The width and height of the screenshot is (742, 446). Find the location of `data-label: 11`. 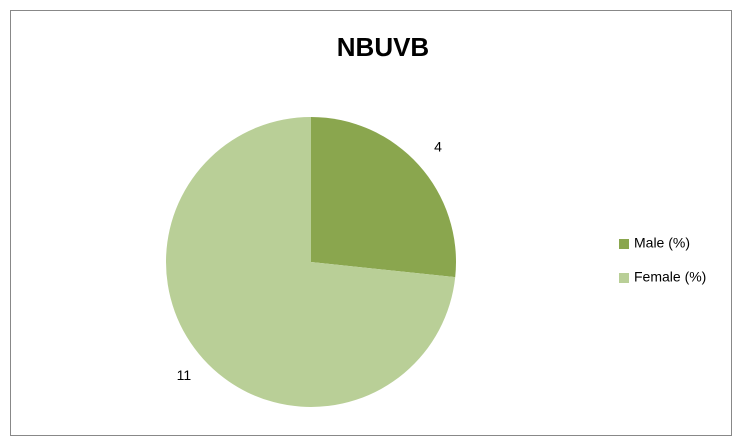

data-label: 11 is located at coordinates (184, 375).